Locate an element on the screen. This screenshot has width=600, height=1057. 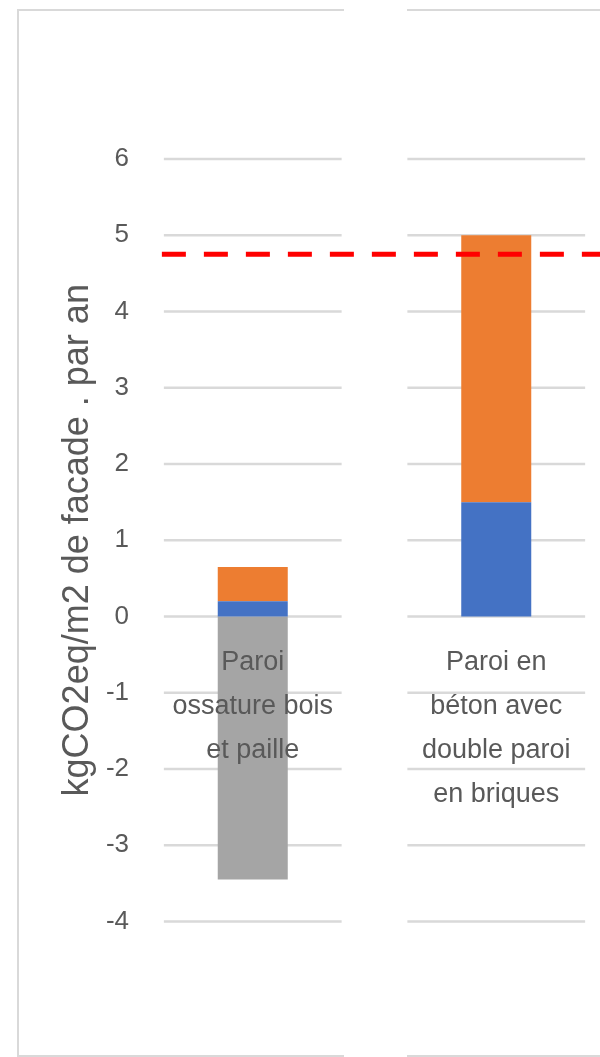
y-tick-label: 5 is located at coordinates (121, 233).